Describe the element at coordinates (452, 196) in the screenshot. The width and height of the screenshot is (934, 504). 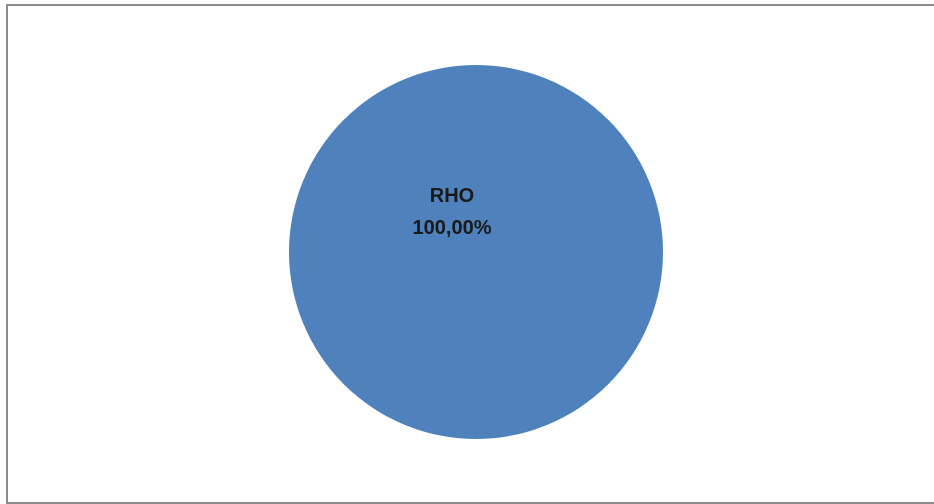
I see `slice-label-category: RHO` at that location.